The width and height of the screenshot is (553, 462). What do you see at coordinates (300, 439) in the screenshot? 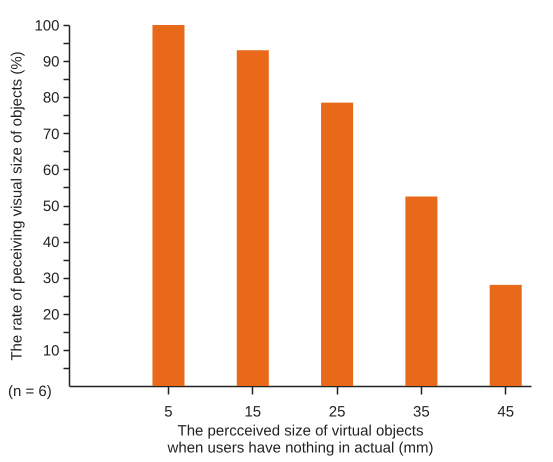
I see `x-axis-title: The percceived size of virtual objects when users have nothing in actual (mm)` at bounding box center [300, 439].